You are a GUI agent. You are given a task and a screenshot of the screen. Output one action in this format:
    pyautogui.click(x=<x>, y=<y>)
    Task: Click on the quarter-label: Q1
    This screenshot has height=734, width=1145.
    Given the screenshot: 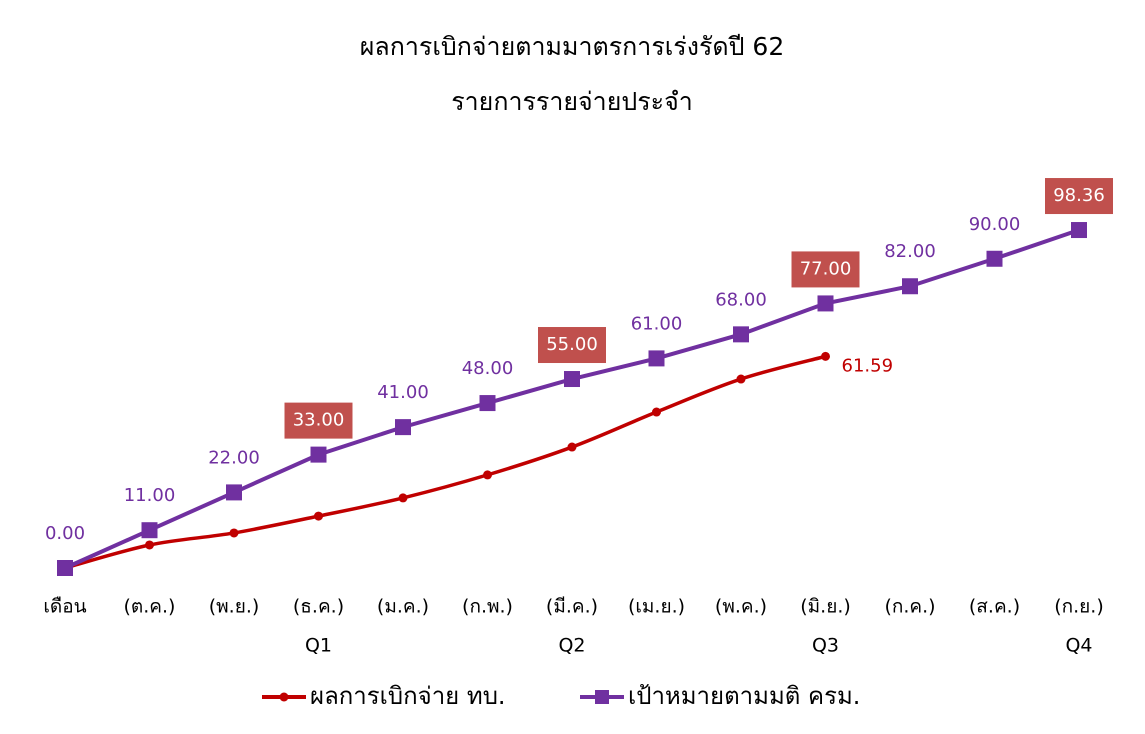 What is the action you would take?
    pyautogui.click(x=318, y=646)
    